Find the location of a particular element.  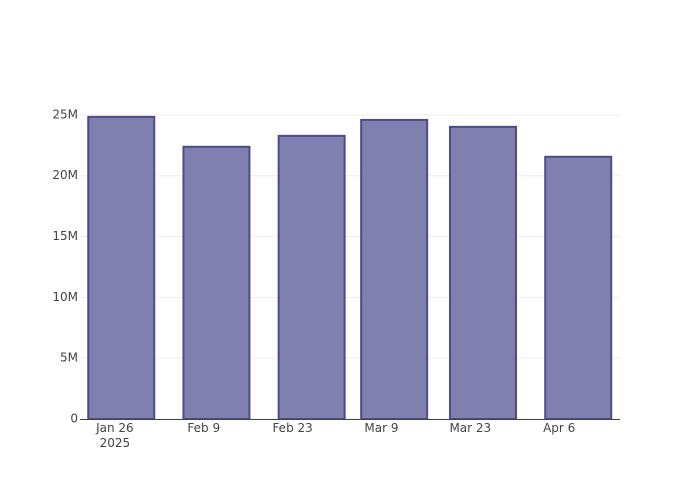

y-tick-label: 5M is located at coordinates (69, 358).